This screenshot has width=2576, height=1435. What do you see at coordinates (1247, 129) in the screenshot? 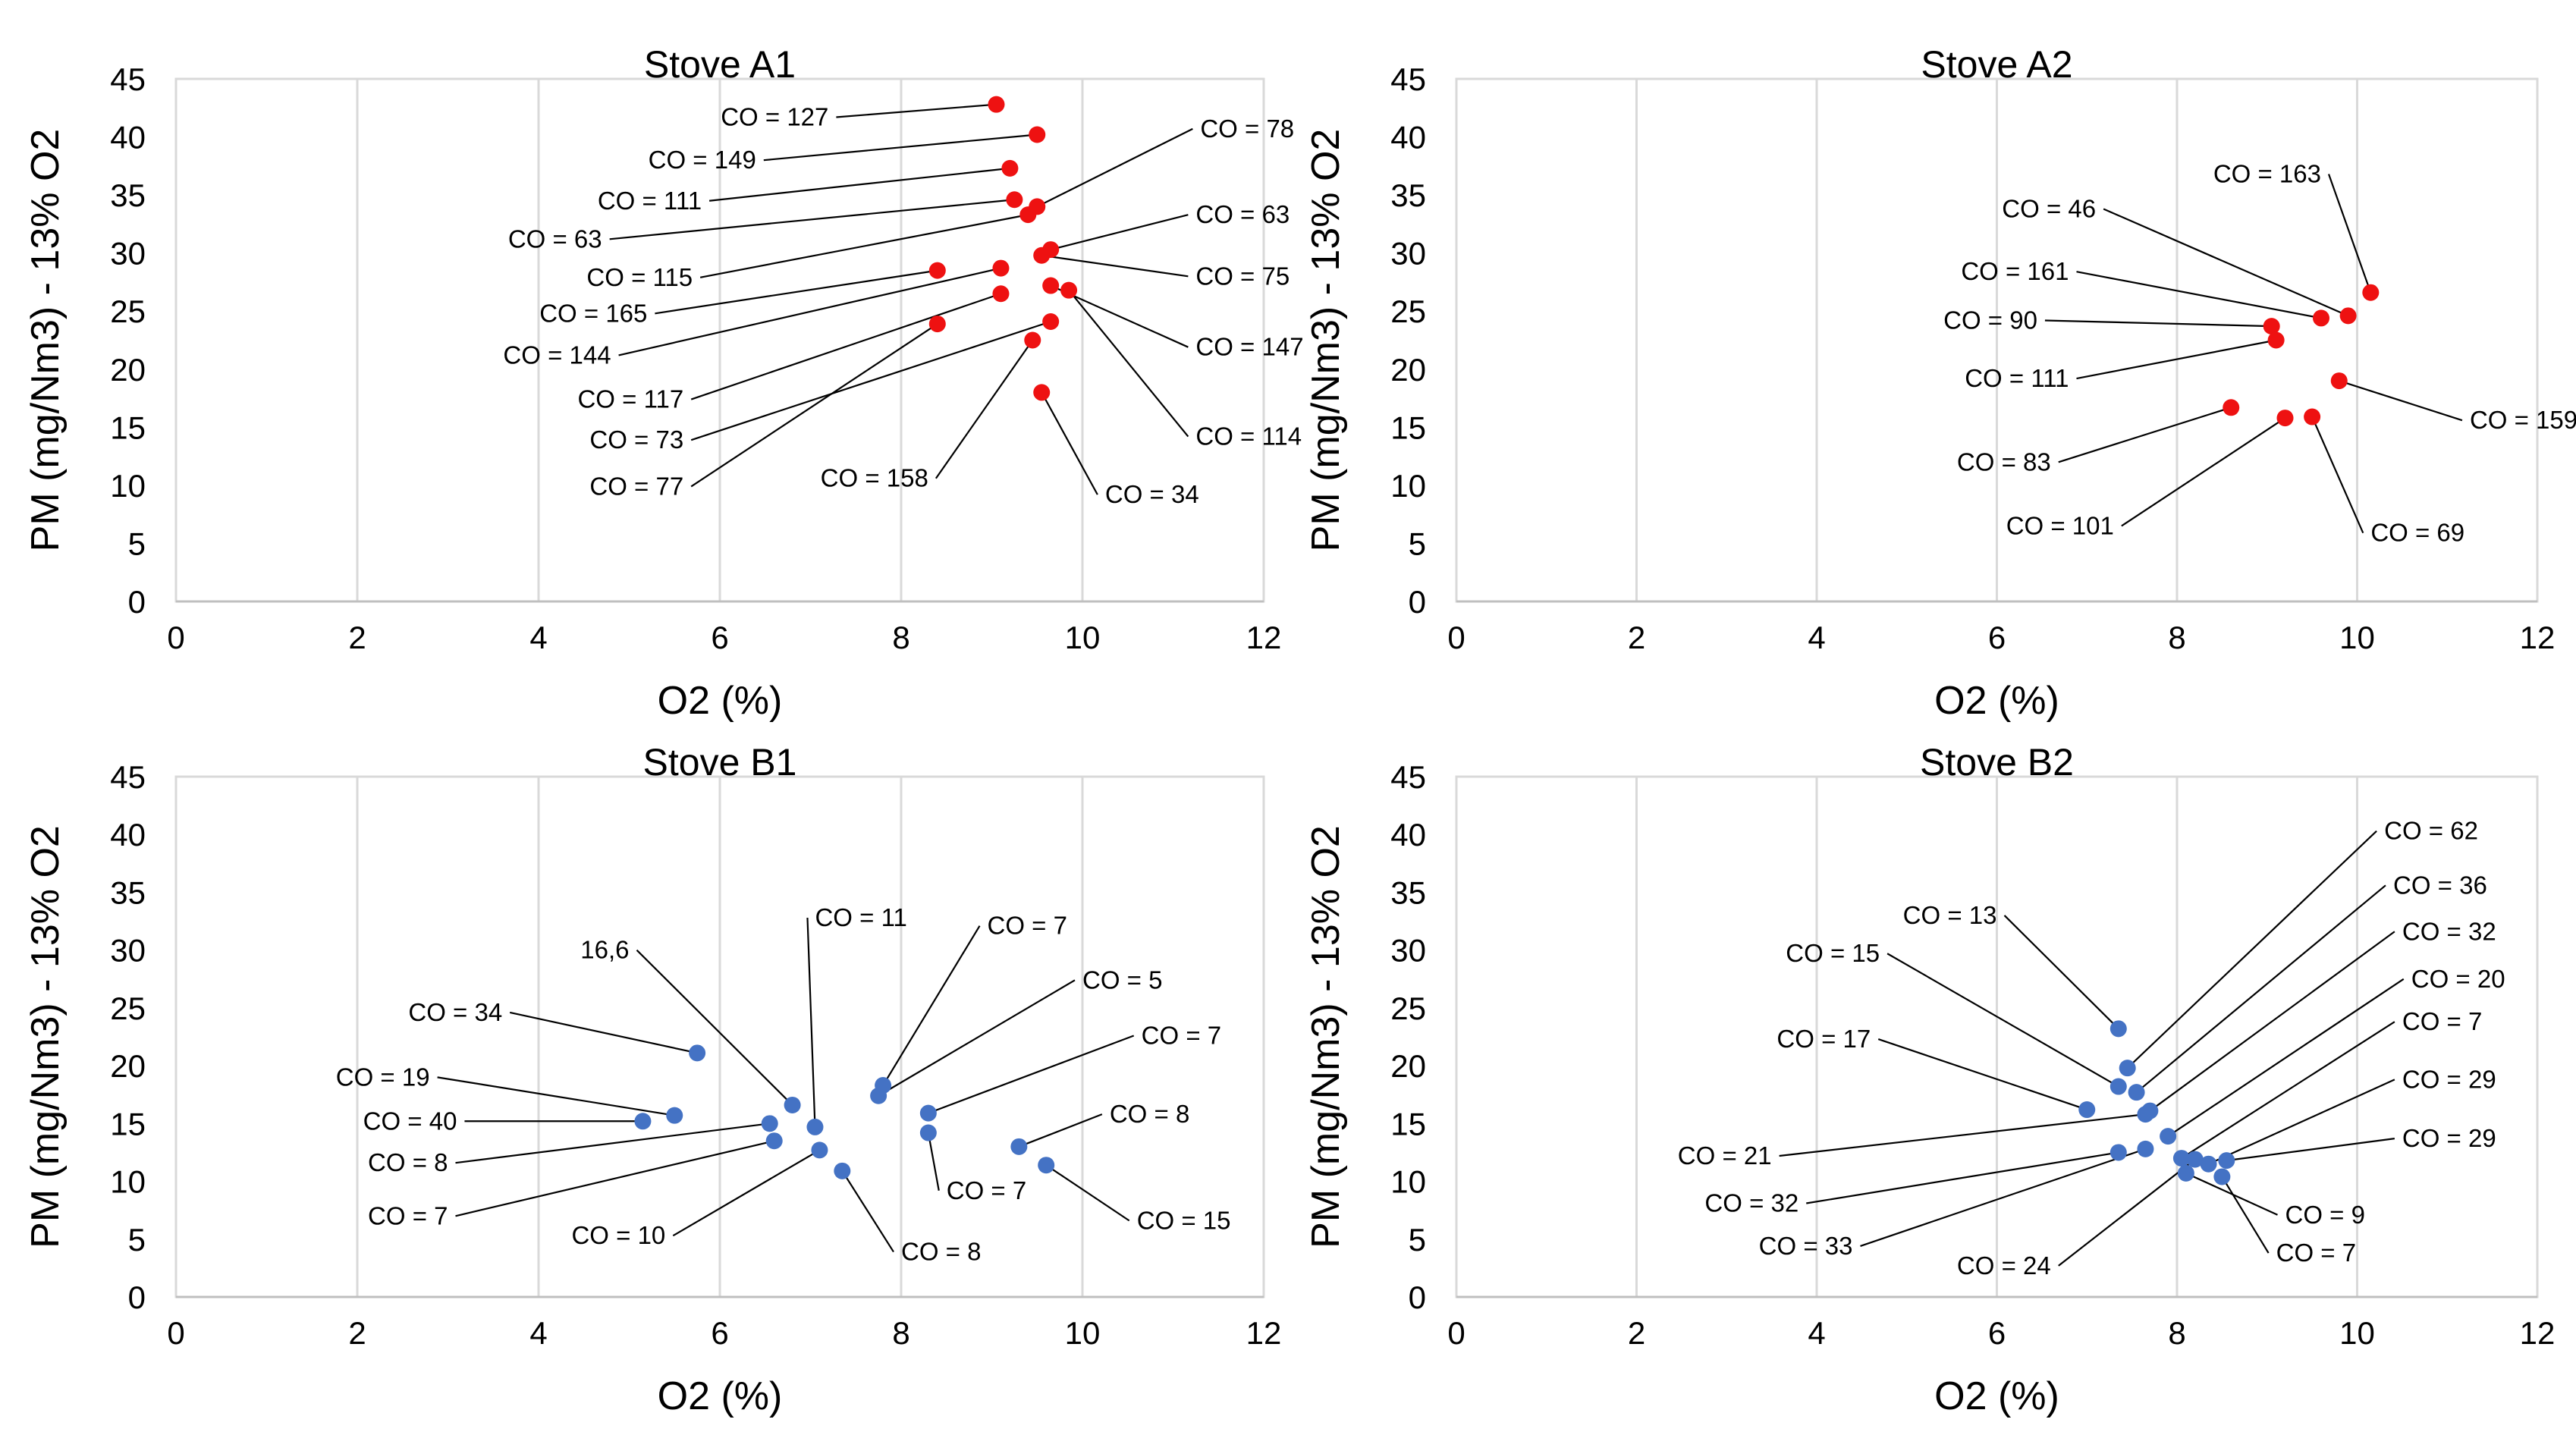
I see `point-annotation: CO = 78` at bounding box center [1247, 129].